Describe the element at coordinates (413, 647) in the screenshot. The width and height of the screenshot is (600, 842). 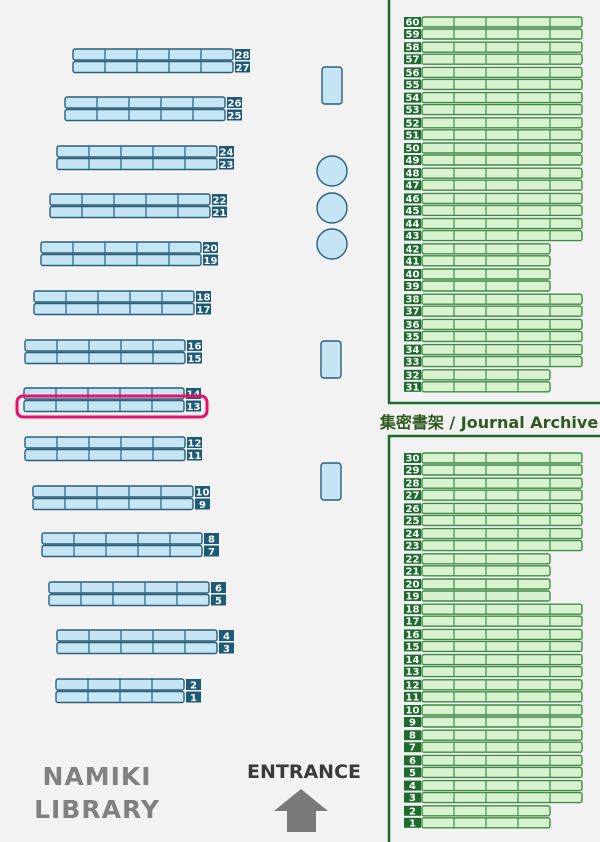
I see `shelf-number-15: 15` at that location.